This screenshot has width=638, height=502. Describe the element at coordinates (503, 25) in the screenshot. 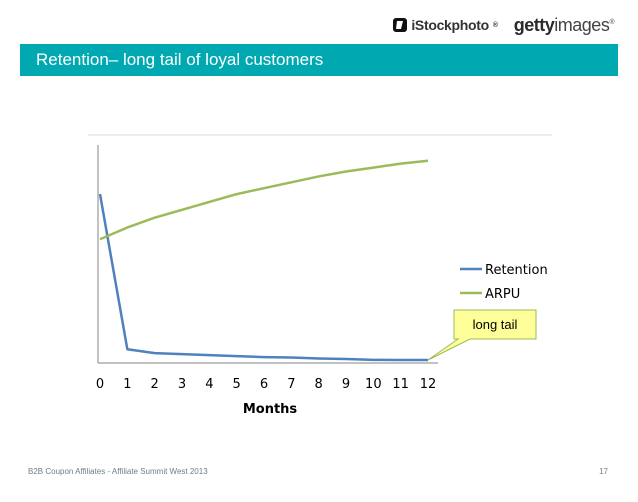

I see `header-logos: iStockphoto ® gettyimages®` at that location.